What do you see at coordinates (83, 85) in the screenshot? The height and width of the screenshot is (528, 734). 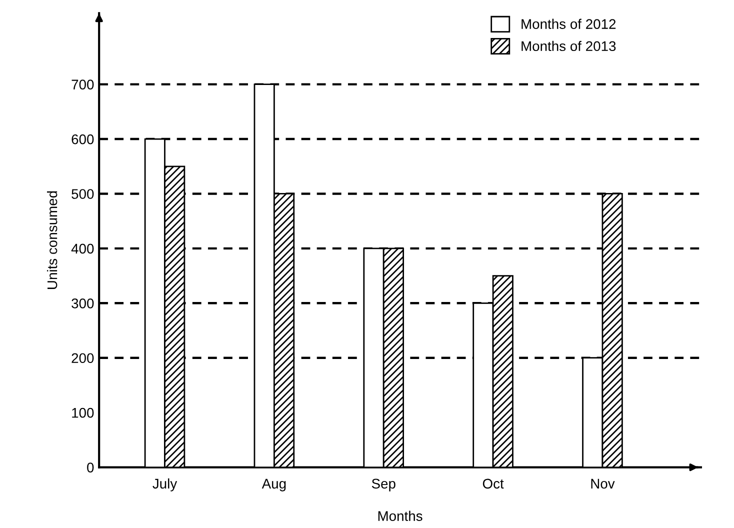 I see `y-tick-label: 700` at bounding box center [83, 85].